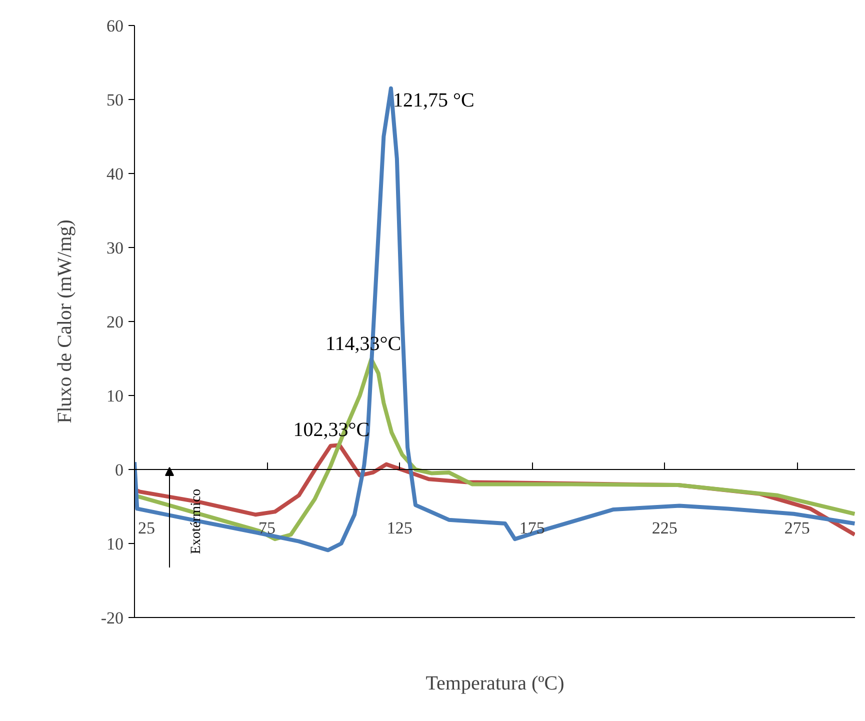 The width and height of the screenshot is (865, 721). Describe the element at coordinates (433, 100) in the screenshot. I see `annotation: 121,75 °C` at that location.